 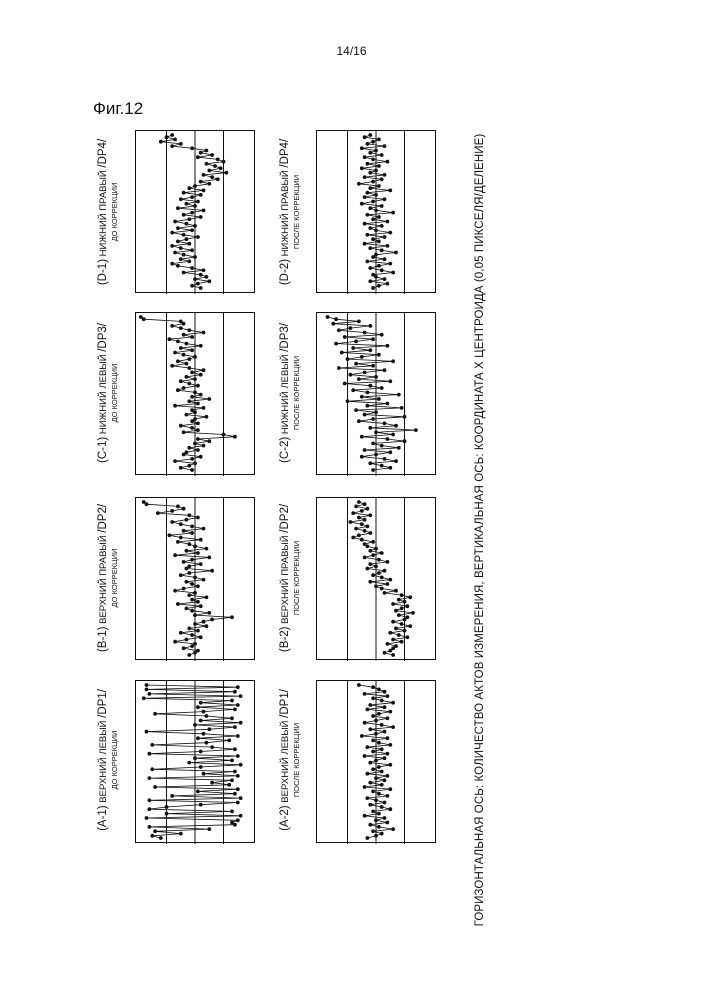 What do you see at coordinates (118, 109) in the screenshot?
I see `figure-label: Фиг.12` at bounding box center [118, 109].